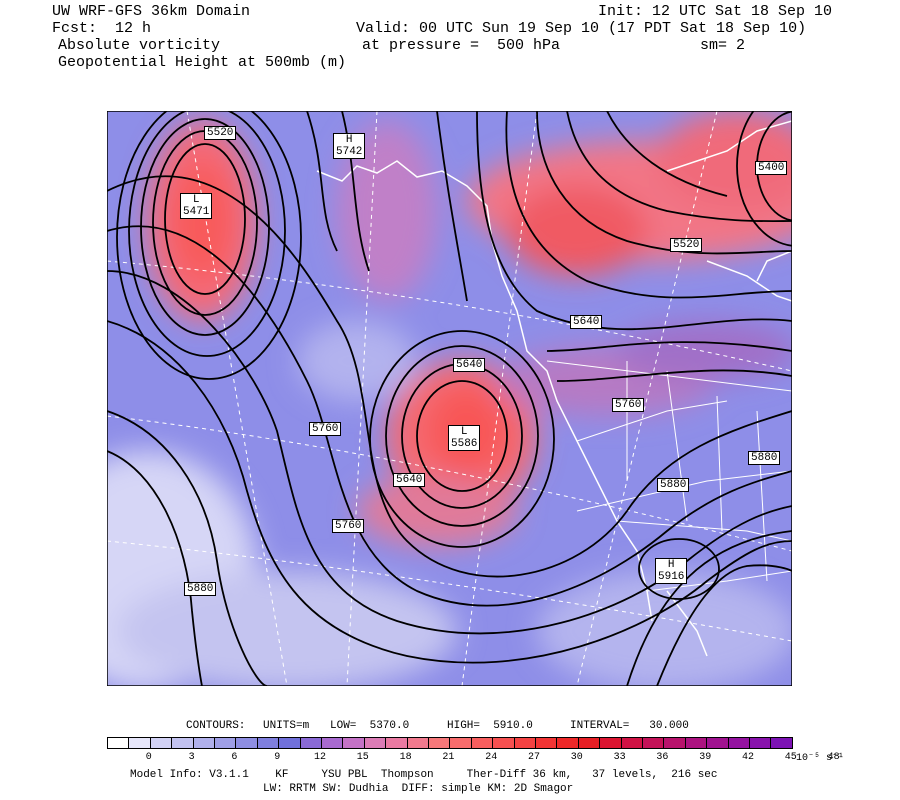  I want to click on colorbar-tick: 27, so click(534, 757).